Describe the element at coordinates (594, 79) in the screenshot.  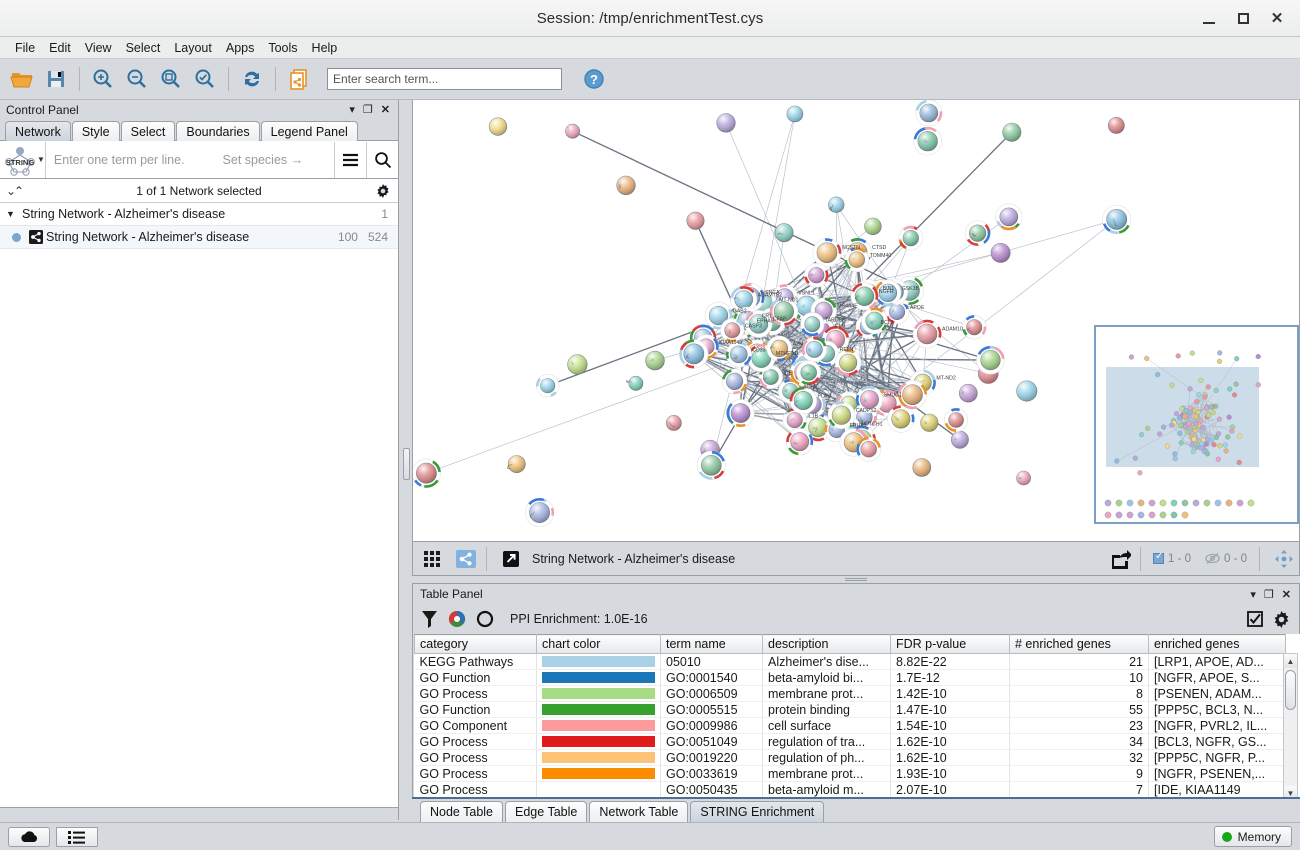
I see `help-icon: ?` at that location.